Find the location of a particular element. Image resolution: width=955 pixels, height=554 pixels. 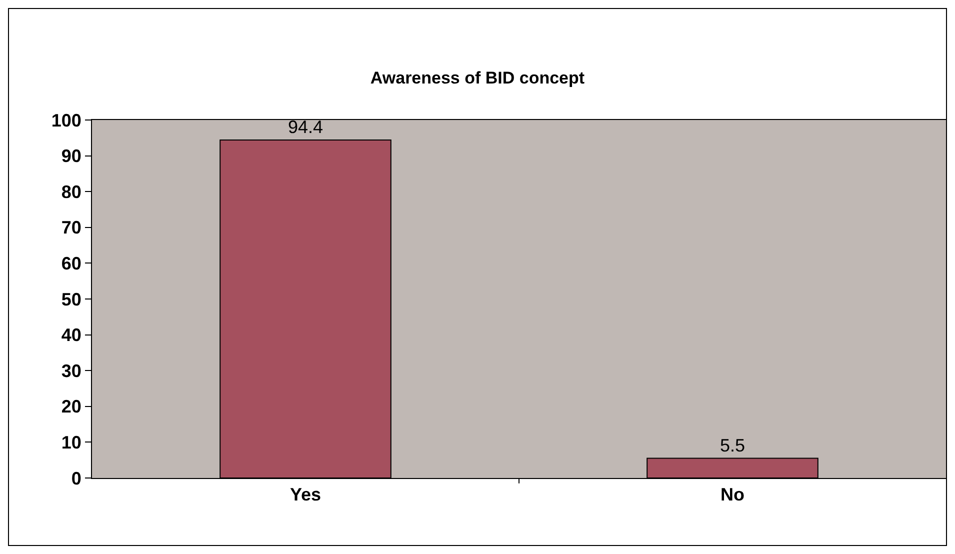

chart-title: Awareness of BID concept is located at coordinates (477, 78).